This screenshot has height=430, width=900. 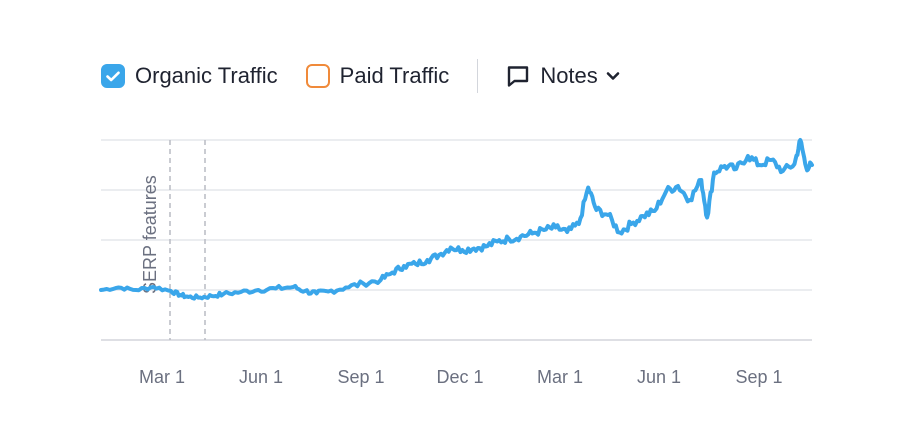 I want to click on notes-label: Notes, so click(x=569, y=75).